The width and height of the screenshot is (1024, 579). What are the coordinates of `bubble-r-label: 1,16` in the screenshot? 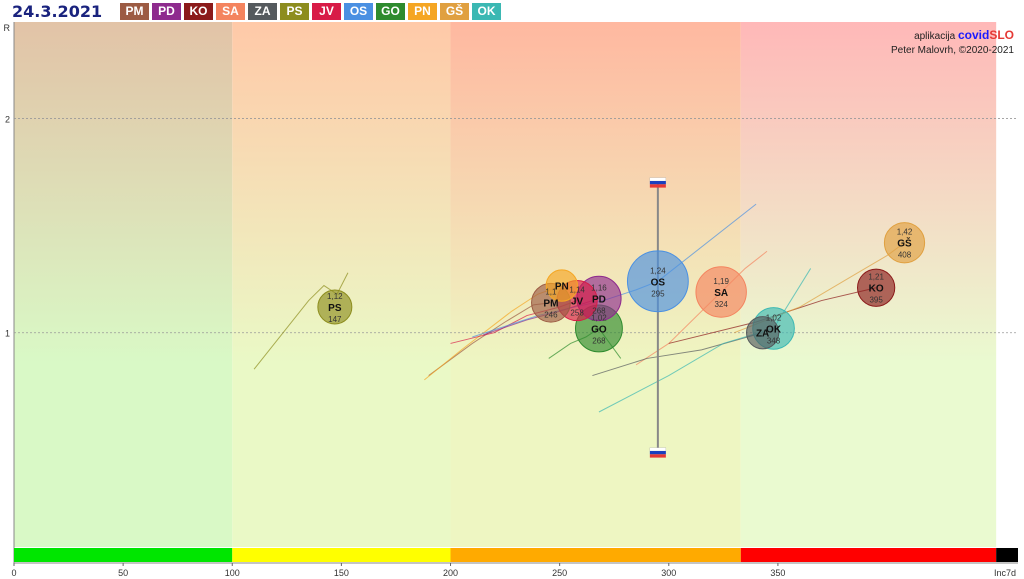 It's located at (599, 287).